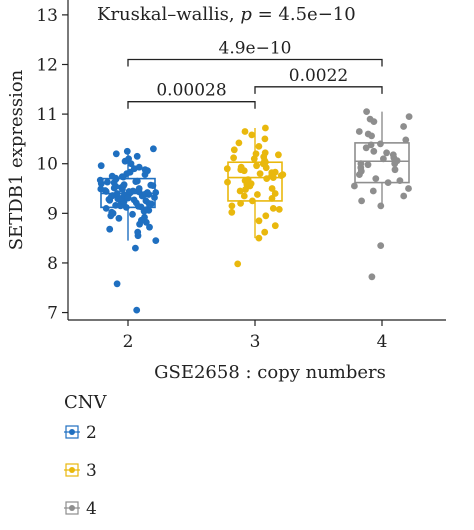 The image size is (474, 530). I want to click on y-tick-label: 12, so click(47, 65).